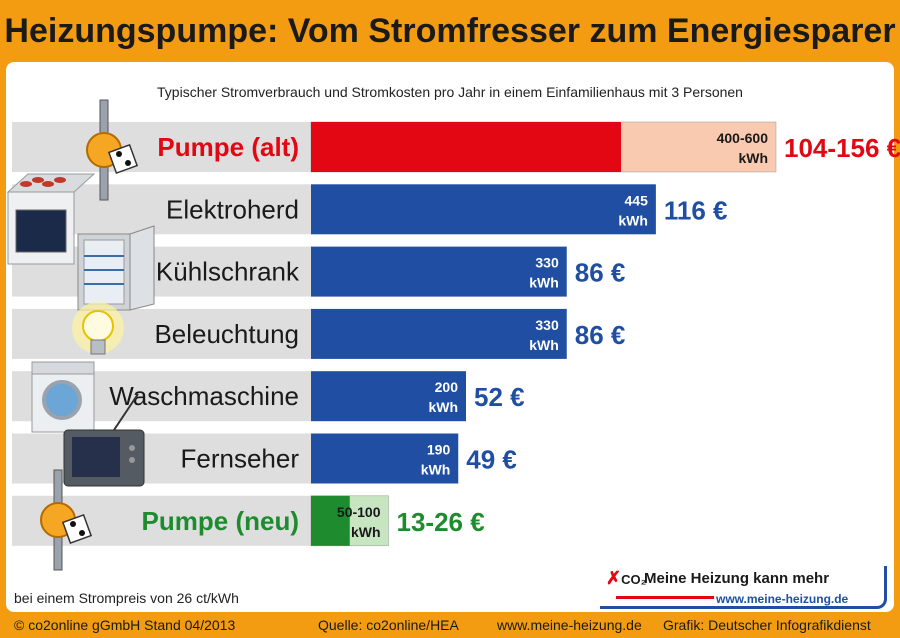 Image resolution: width=900 pixels, height=638 pixels. I want to click on bar-value-label: 50-100, so click(359, 512).